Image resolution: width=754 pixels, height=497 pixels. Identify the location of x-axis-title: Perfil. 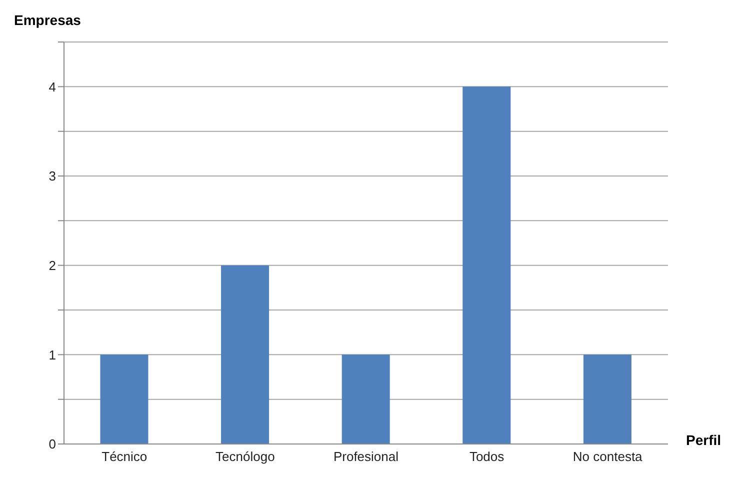
(704, 440).